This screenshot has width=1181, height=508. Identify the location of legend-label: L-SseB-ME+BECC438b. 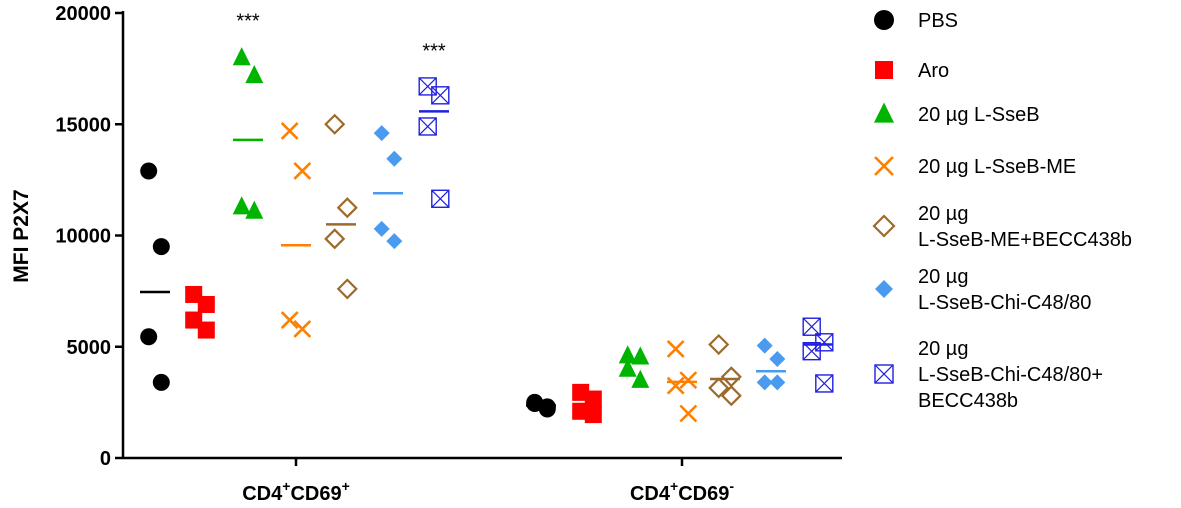
(1025, 240).